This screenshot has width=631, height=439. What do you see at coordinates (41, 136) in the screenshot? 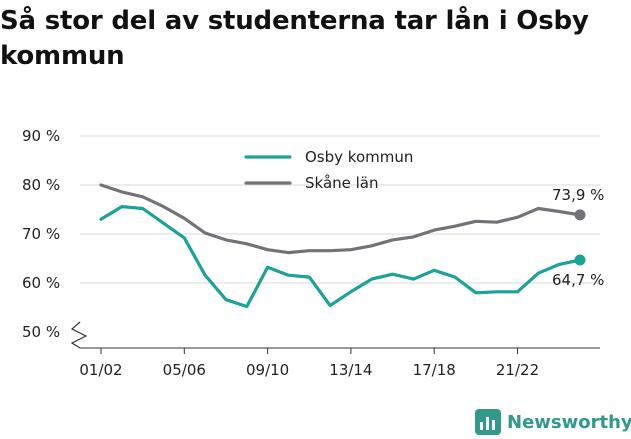
I see `y-tick-label: 90 %` at bounding box center [41, 136].